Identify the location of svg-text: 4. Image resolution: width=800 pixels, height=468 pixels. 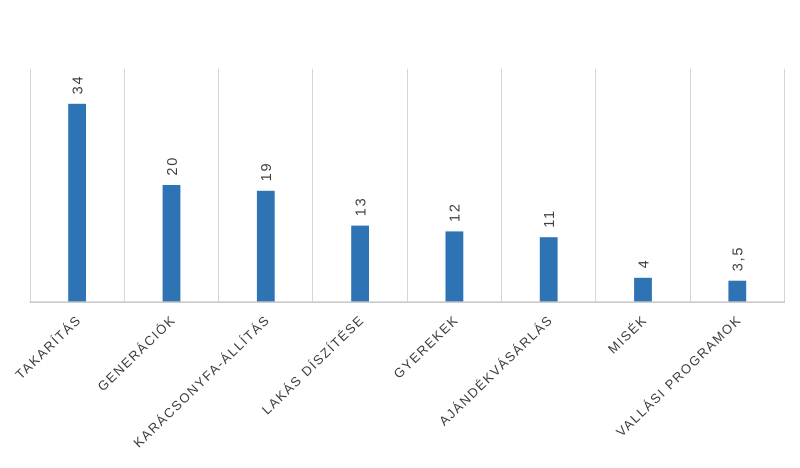
(644, 264).